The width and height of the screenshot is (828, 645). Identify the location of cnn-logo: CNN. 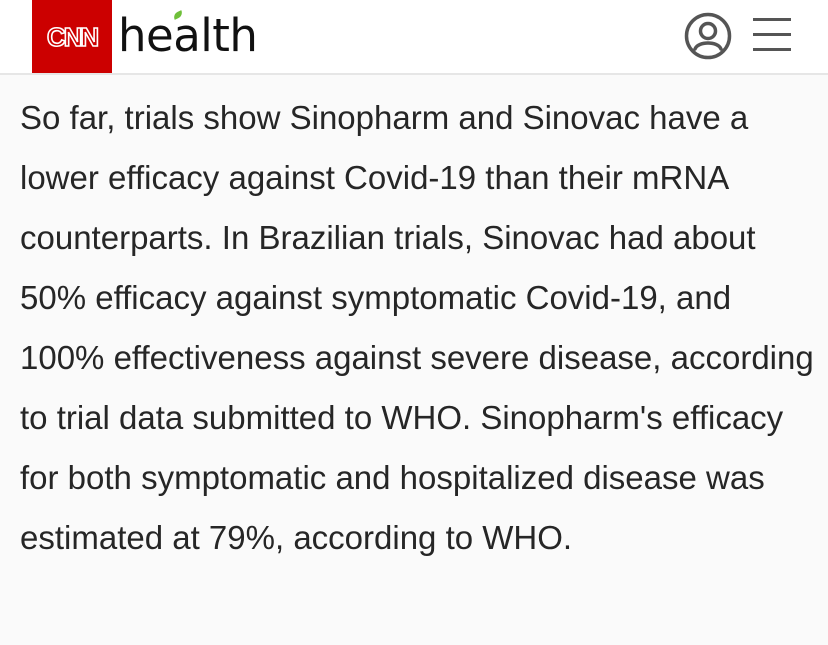
(72, 36).